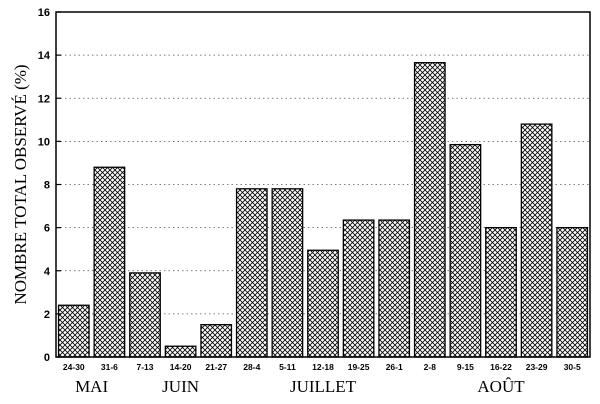 The width and height of the screenshot is (600, 404). What do you see at coordinates (537, 367) in the screenshot?
I see `x-tick-label: 23-29` at bounding box center [537, 367].